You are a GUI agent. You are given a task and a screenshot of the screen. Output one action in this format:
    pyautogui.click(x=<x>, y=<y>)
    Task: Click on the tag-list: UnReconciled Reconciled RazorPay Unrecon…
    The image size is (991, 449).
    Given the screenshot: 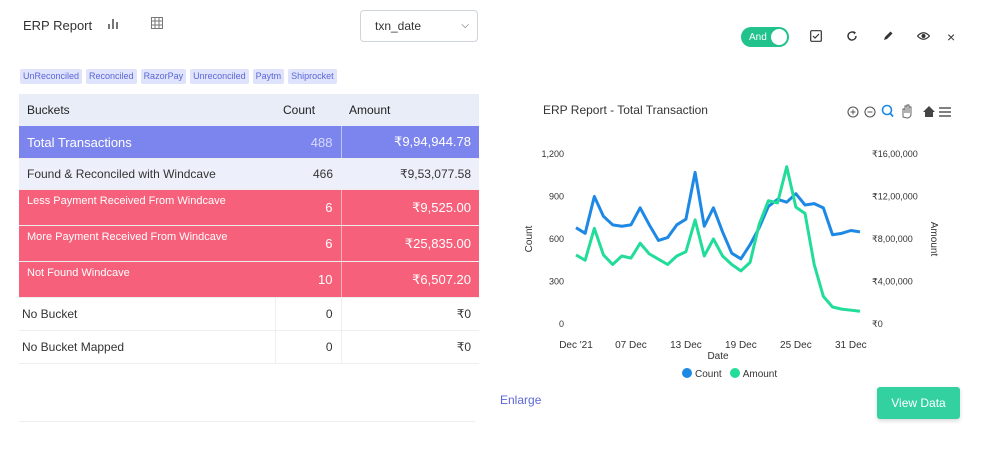 What is the action you would take?
    pyautogui.click(x=178, y=76)
    